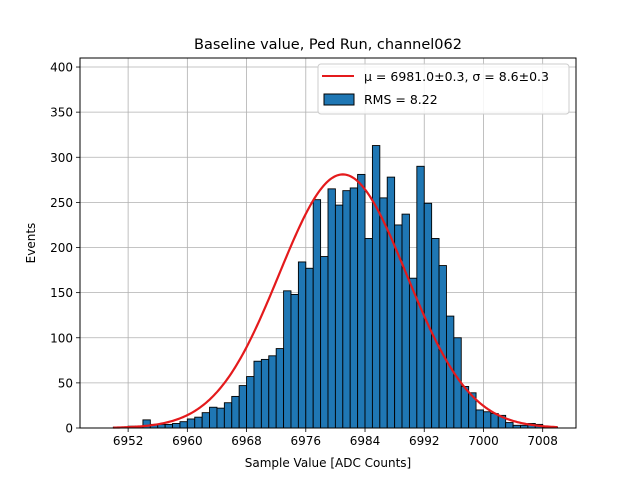 Image resolution: width=640 pixels, height=484 pixels. What do you see at coordinates (328, 45) in the screenshot?
I see `chart-title: Baseline value, Ped Run, channel062` at bounding box center [328, 45].